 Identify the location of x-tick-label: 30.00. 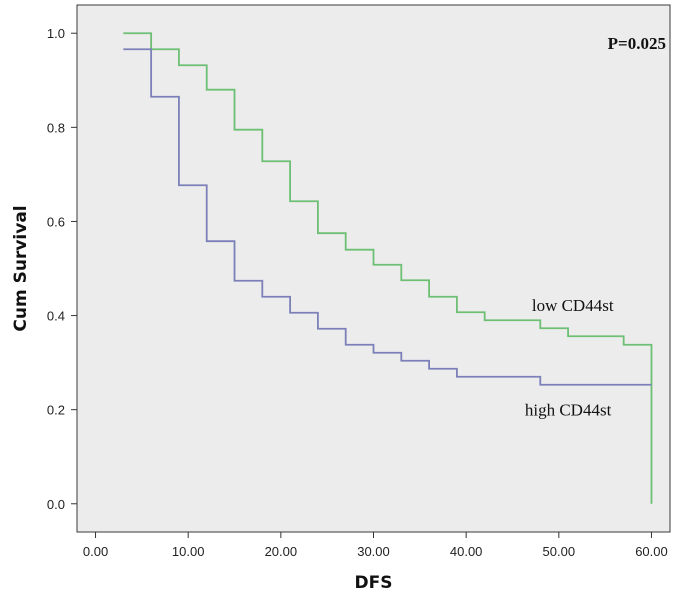
(373, 551).